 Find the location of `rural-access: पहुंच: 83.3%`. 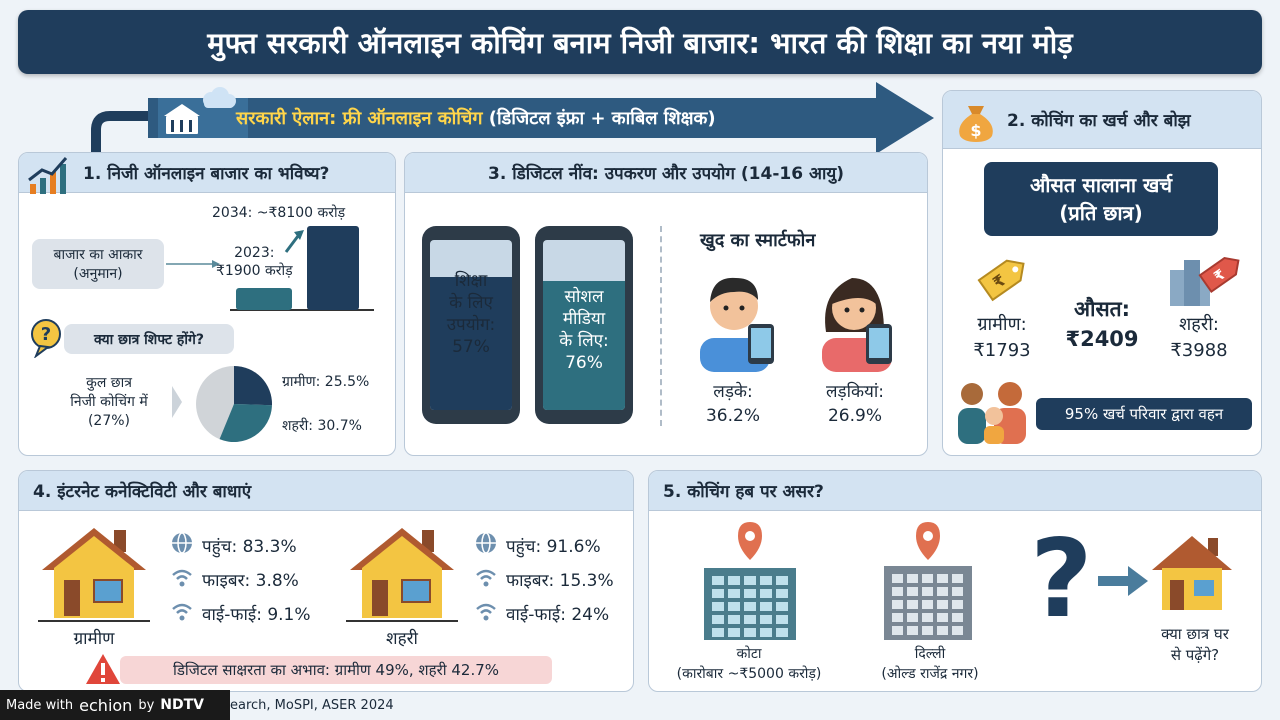

rural-access: पहुंच: 83.3% is located at coordinates (249, 546).